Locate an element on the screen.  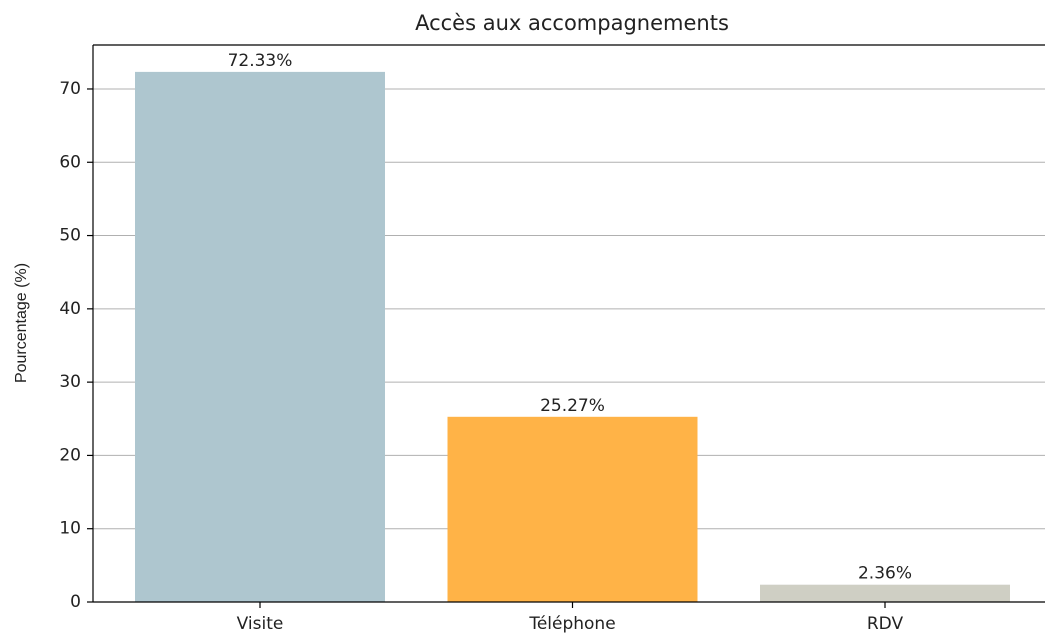
x-tick-label: Téléphone is located at coordinates (571, 624).